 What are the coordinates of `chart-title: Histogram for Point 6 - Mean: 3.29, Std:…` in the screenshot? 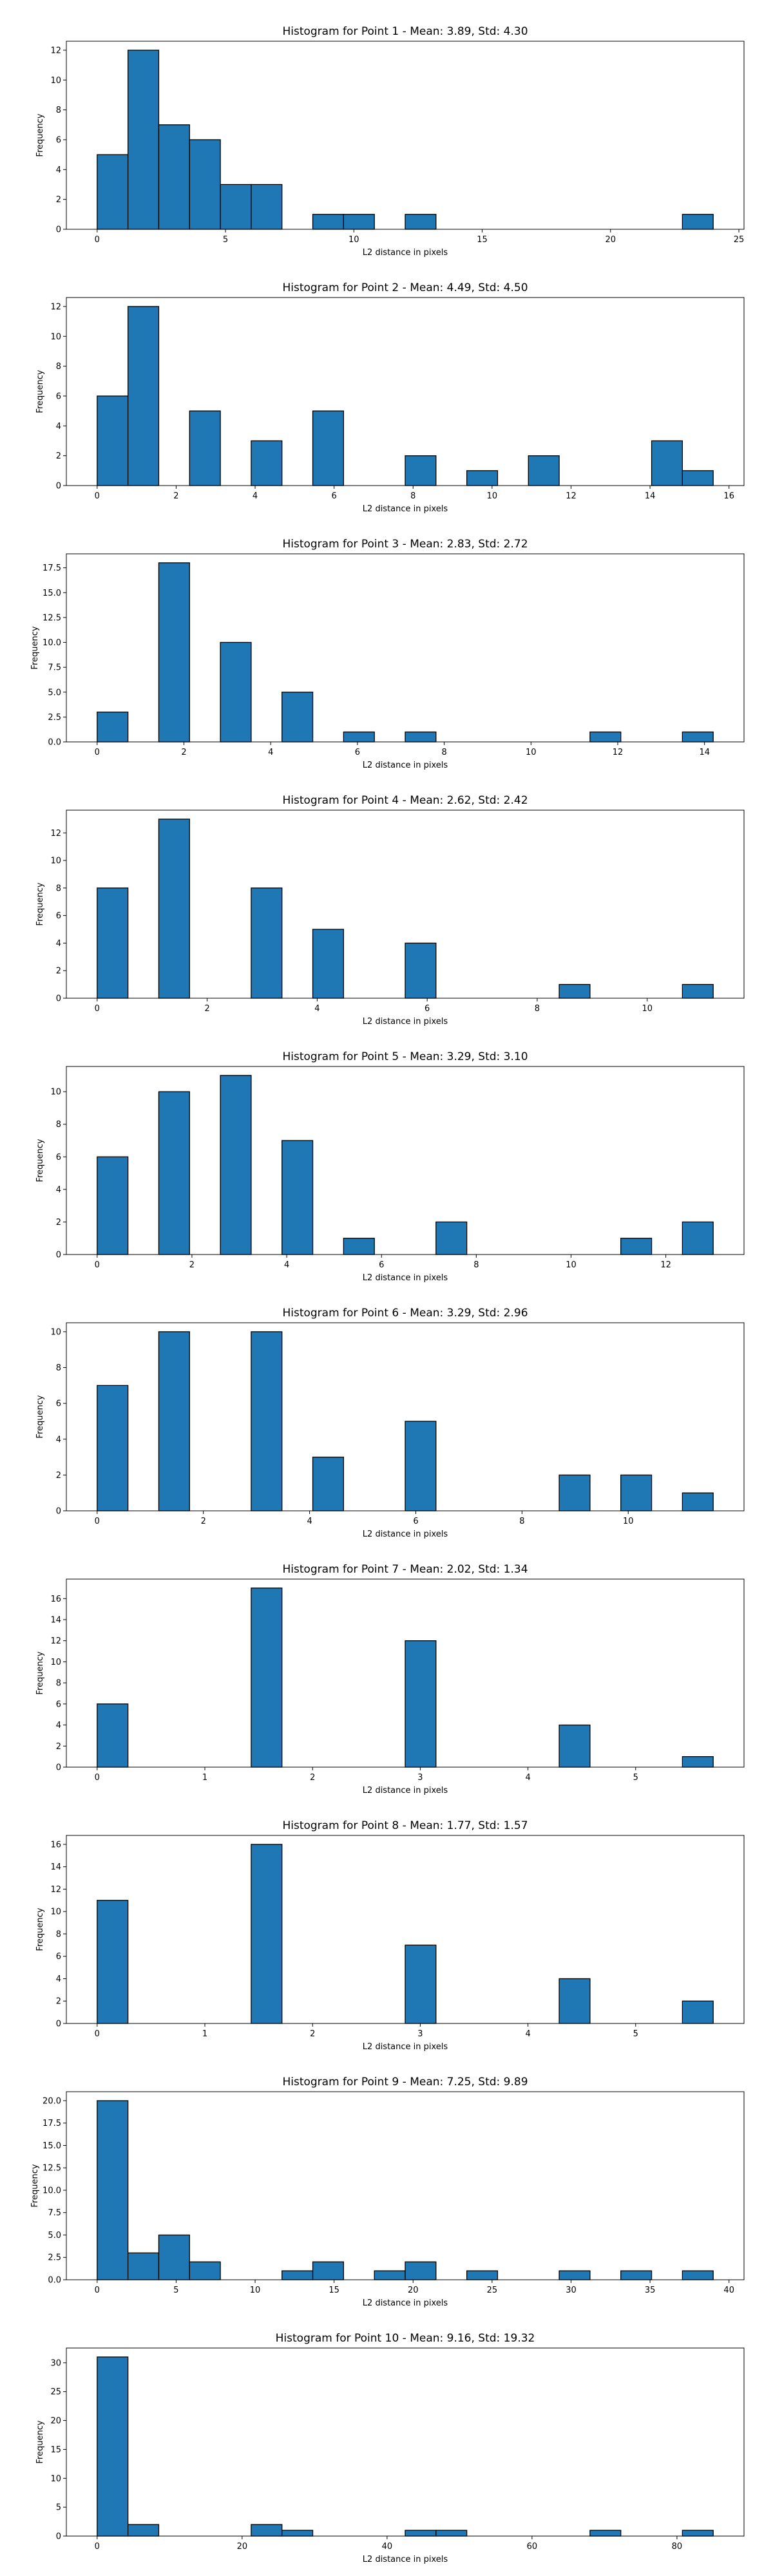 It's located at (405, 1314).